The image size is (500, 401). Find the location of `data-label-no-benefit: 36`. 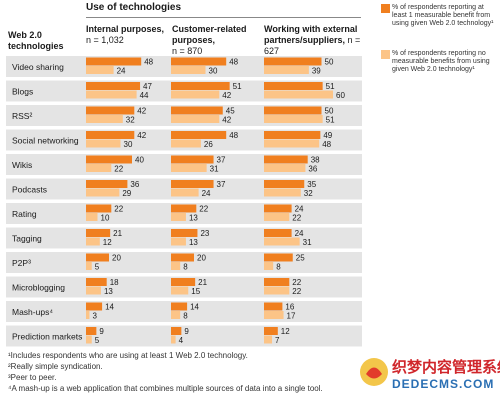

data-label-no-benefit: 36 is located at coordinates (312, 169).